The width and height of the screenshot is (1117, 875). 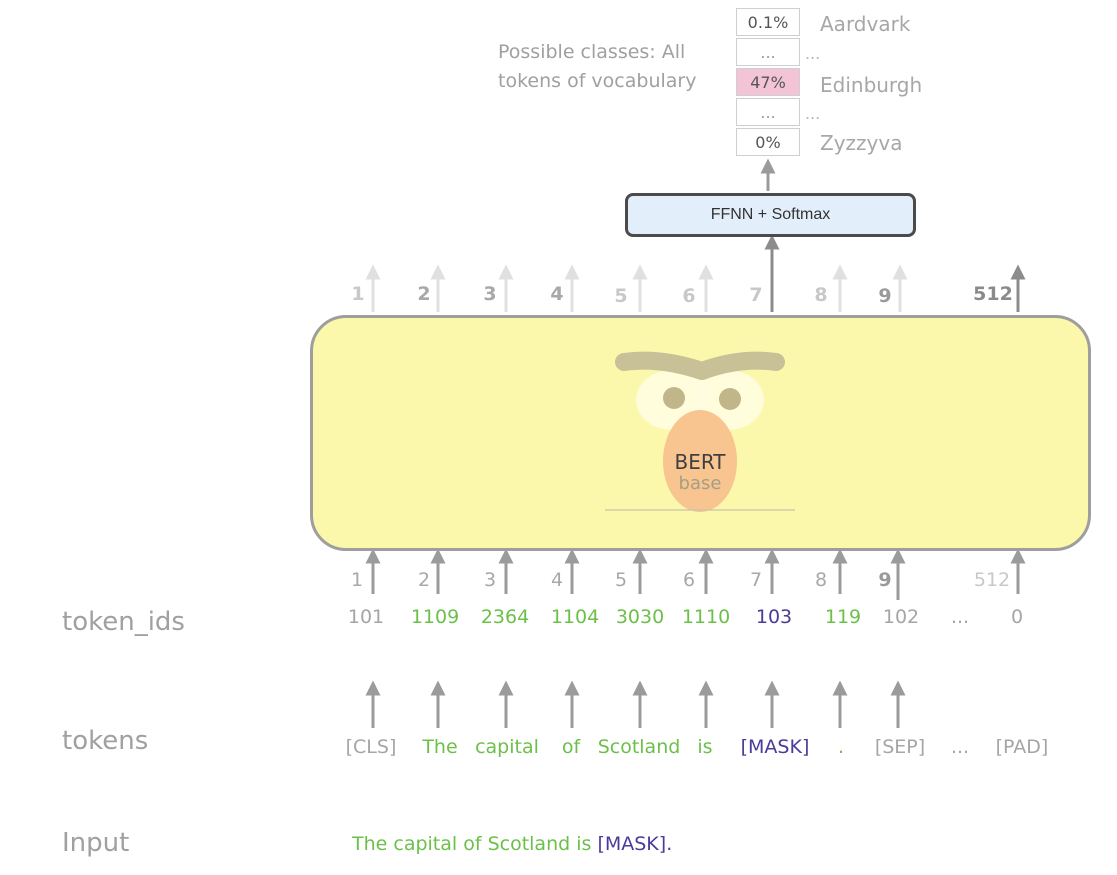 I want to click on token: [SEP], so click(x=900, y=747).